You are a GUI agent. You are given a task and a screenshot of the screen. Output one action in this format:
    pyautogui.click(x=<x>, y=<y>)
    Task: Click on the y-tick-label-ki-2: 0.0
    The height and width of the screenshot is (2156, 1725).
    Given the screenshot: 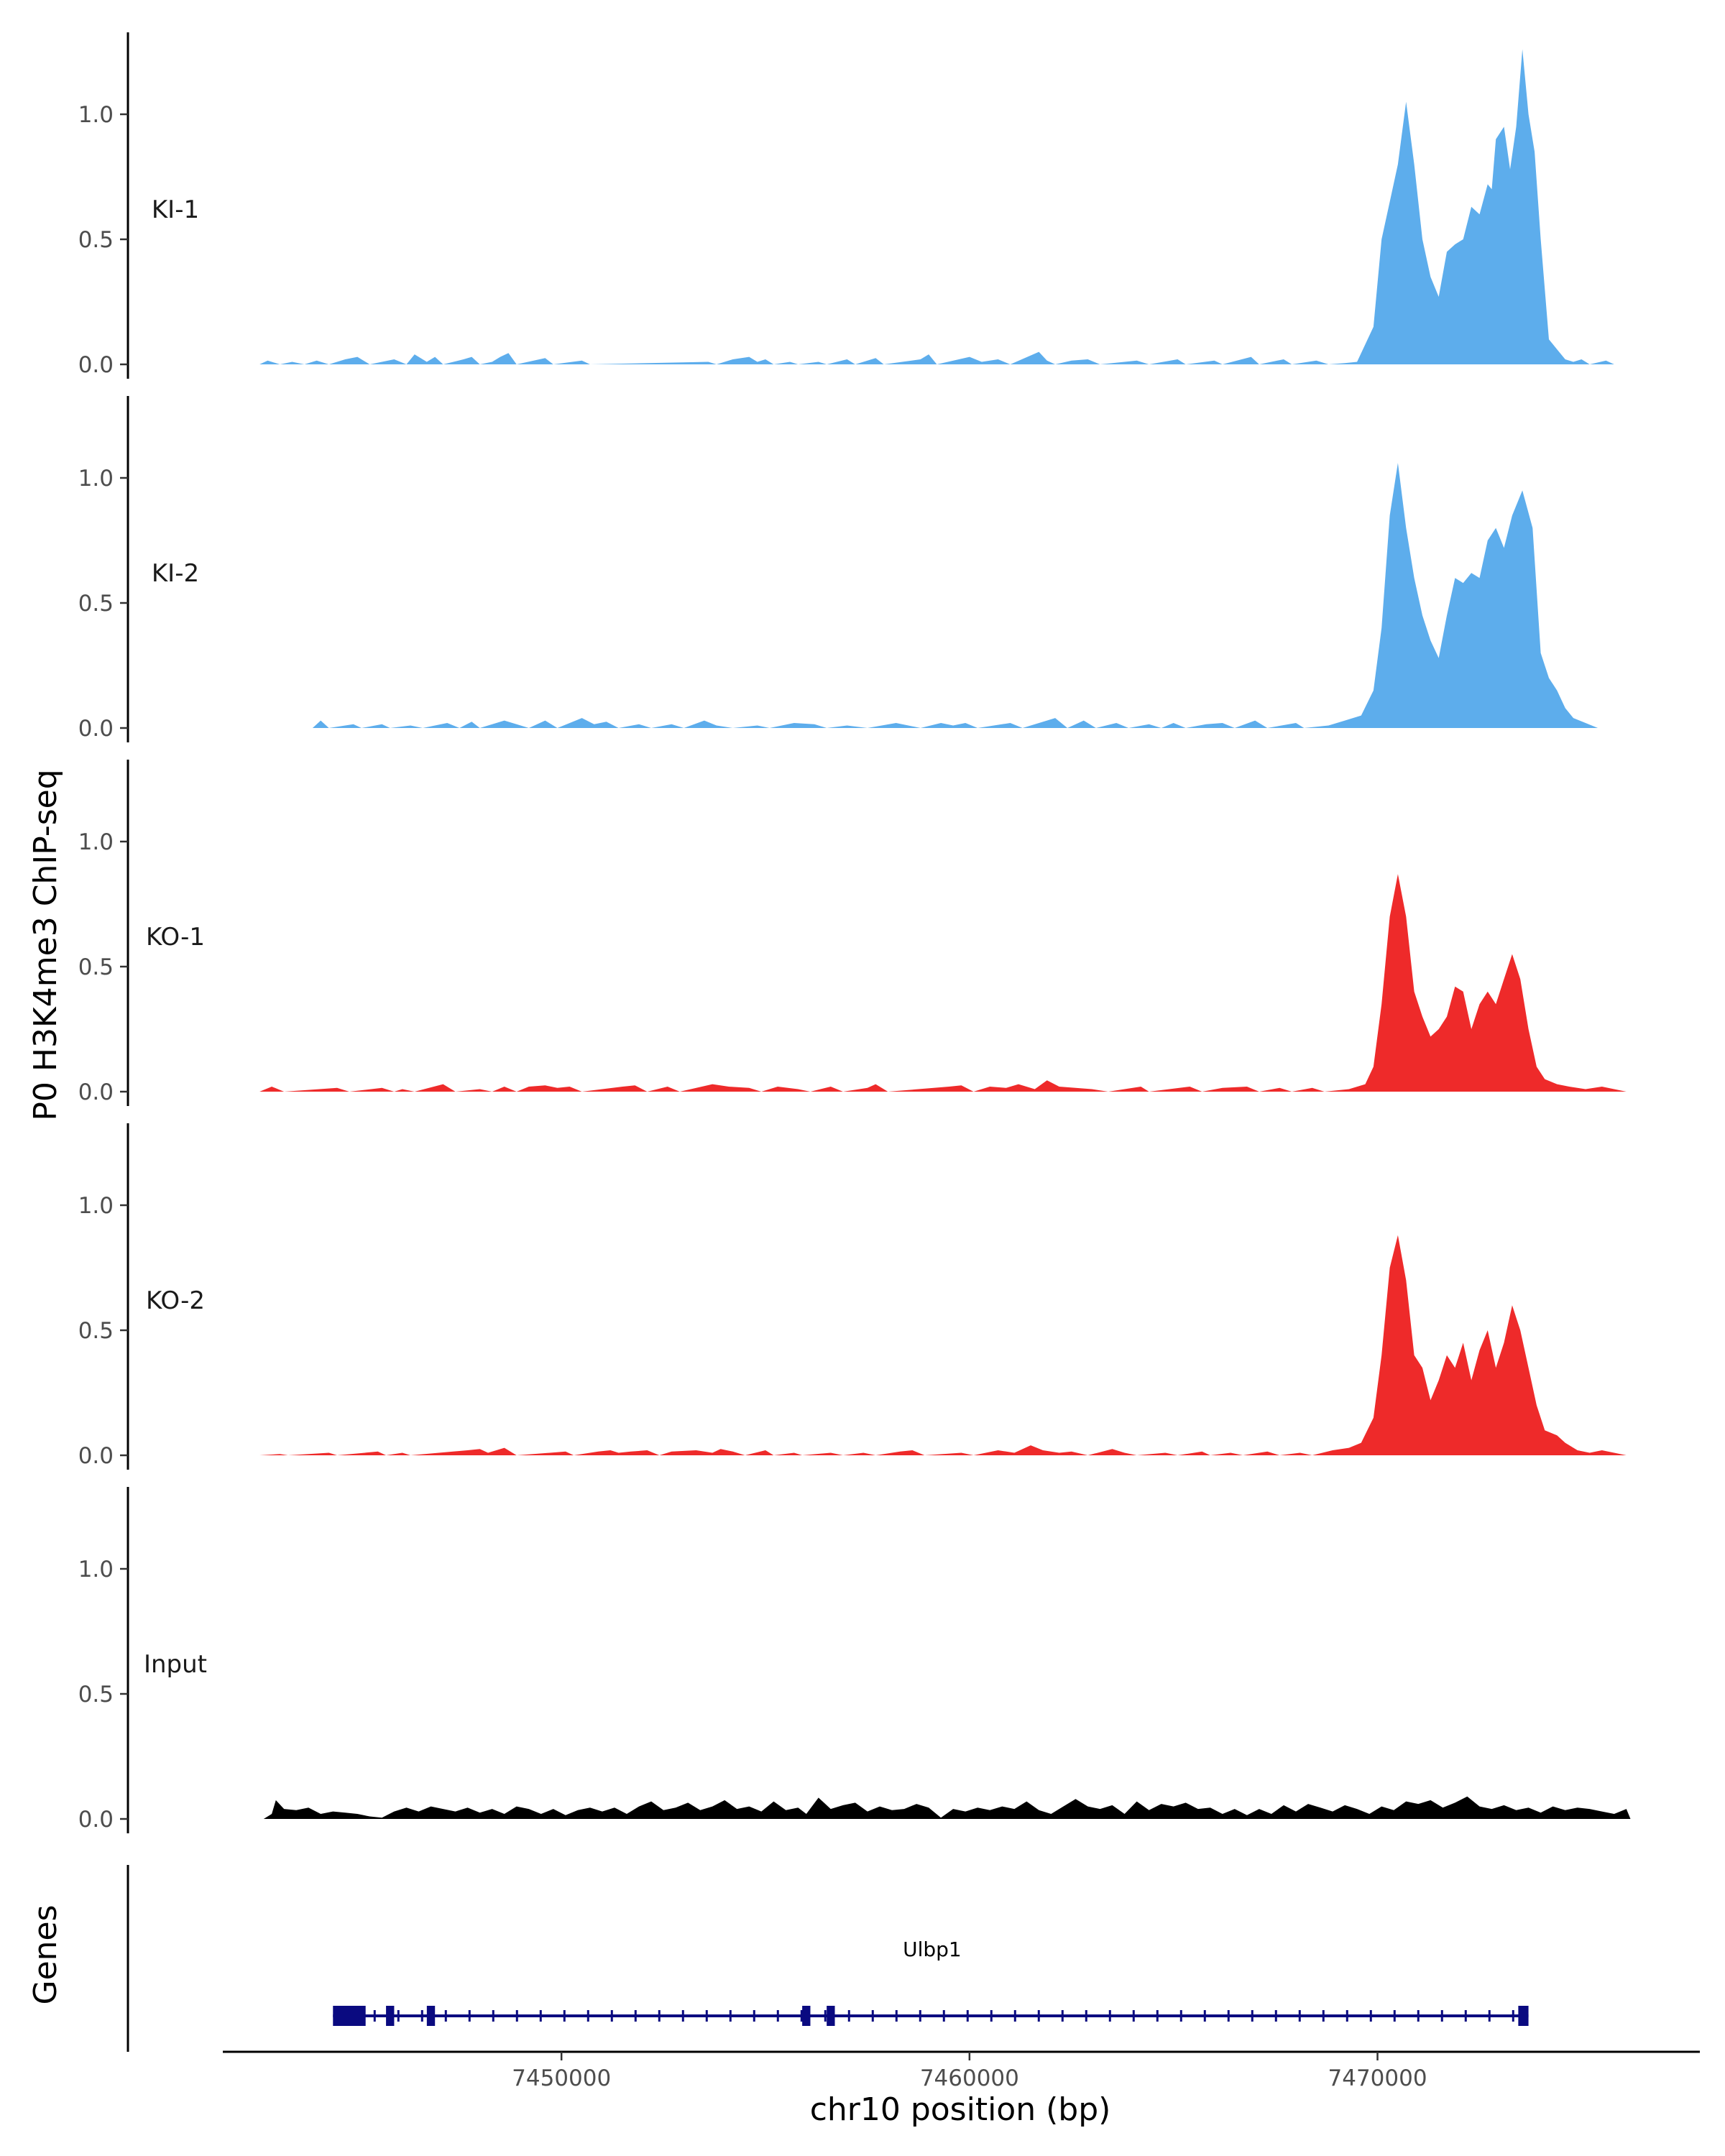 What is the action you would take?
    pyautogui.click(x=96, y=729)
    